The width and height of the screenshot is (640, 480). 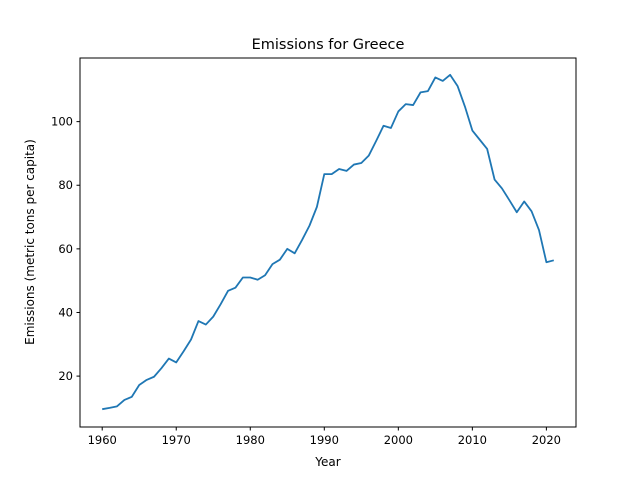 I want to click on x-axis: 1960 1970 1980 1990 2000 2010 2020, so click(x=324, y=437).